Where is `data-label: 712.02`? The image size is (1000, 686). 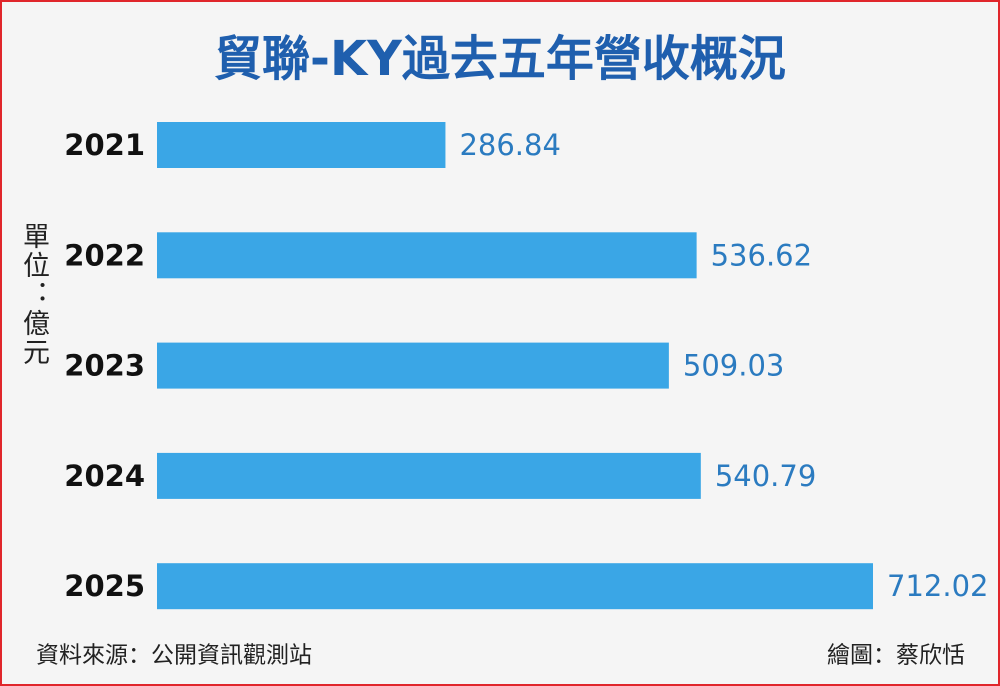 data-label: 712.02 is located at coordinates (937, 586).